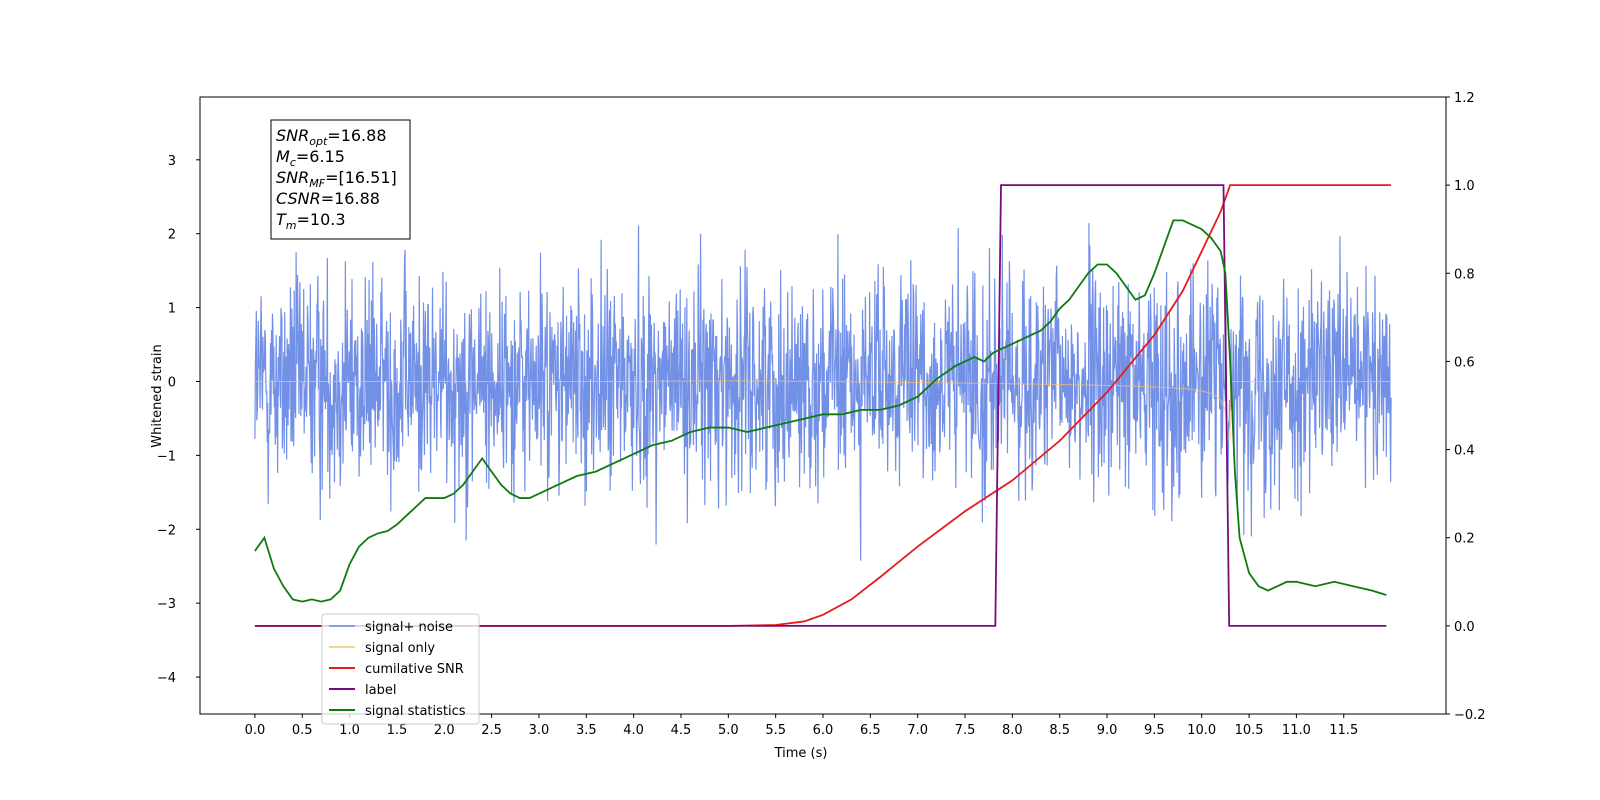 This screenshot has width=1600, height=800. What do you see at coordinates (172, 161) in the screenshot?
I see `y-tick-label: 3` at bounding box center [172, 161].